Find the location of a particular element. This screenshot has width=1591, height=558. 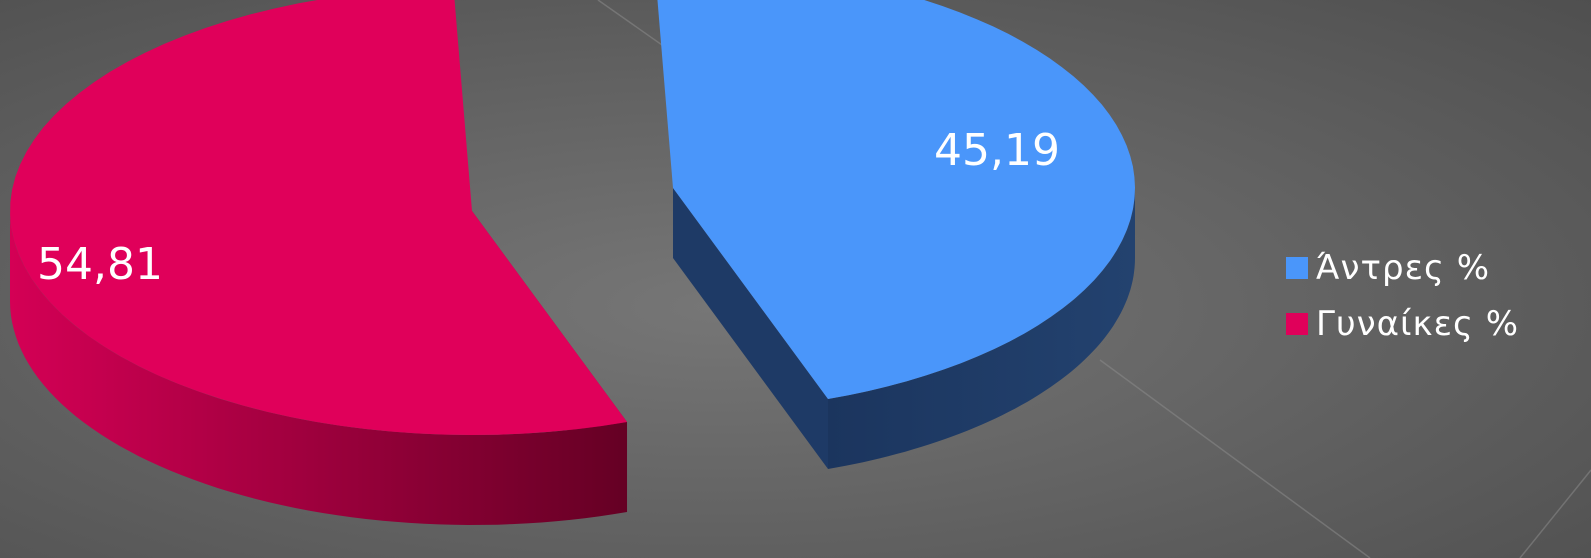

legend-label-women: Γυναίκες % is located at coordinates (1418, 324).